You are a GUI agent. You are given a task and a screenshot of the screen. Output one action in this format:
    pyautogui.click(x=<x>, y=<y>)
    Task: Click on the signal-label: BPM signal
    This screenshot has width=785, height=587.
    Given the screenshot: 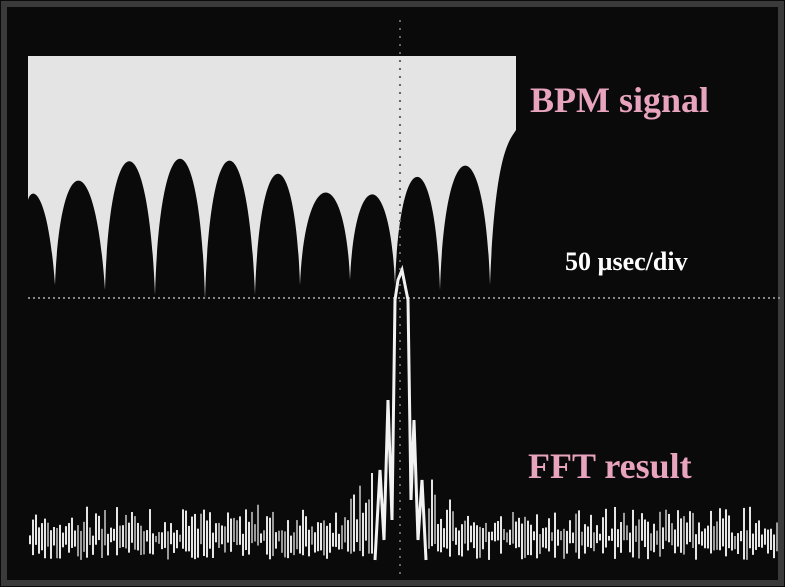 What is the action you would take?
    pyautogui.click(x=619, y=100)
    